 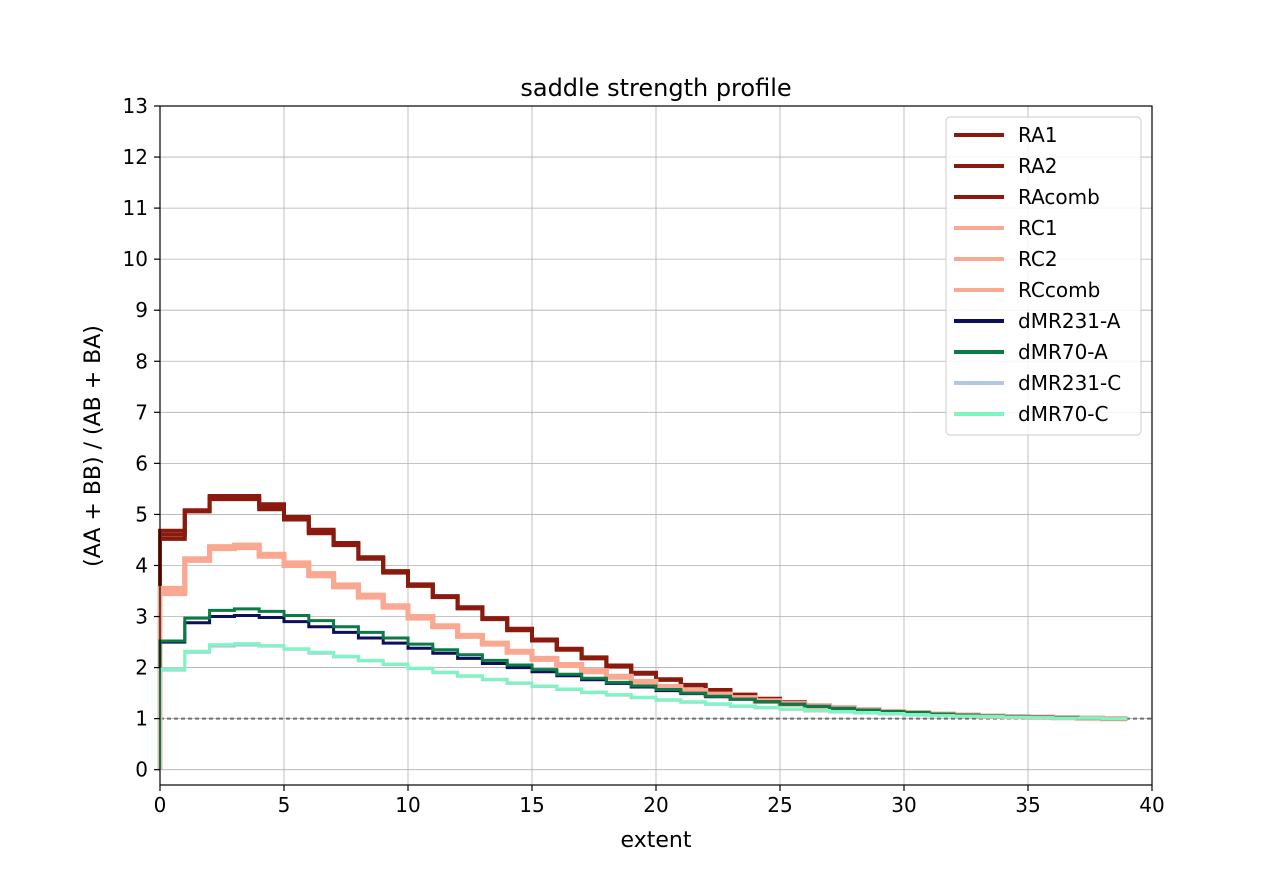 What do you see at coordinates (1059, 290) in the screenshot?
I see `legend-label: RCcomb` at bounding box center [1059, 290].